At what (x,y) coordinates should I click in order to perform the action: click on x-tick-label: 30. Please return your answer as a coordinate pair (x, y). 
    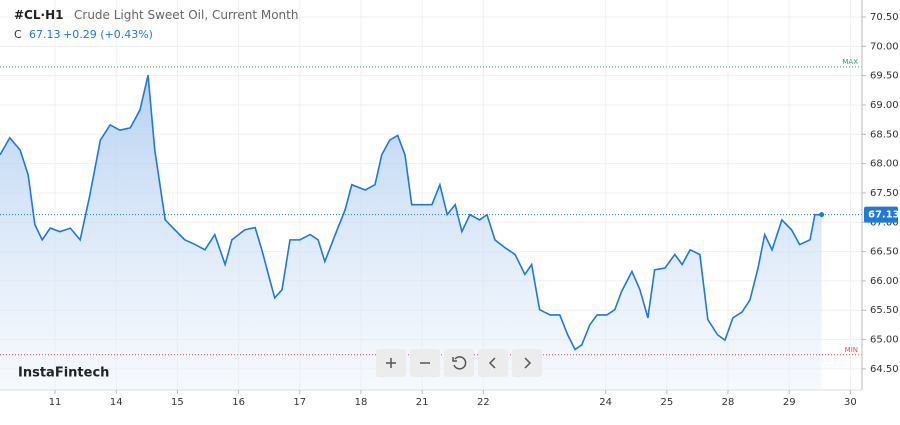
    Looking at the image, I should click on (850, 402).